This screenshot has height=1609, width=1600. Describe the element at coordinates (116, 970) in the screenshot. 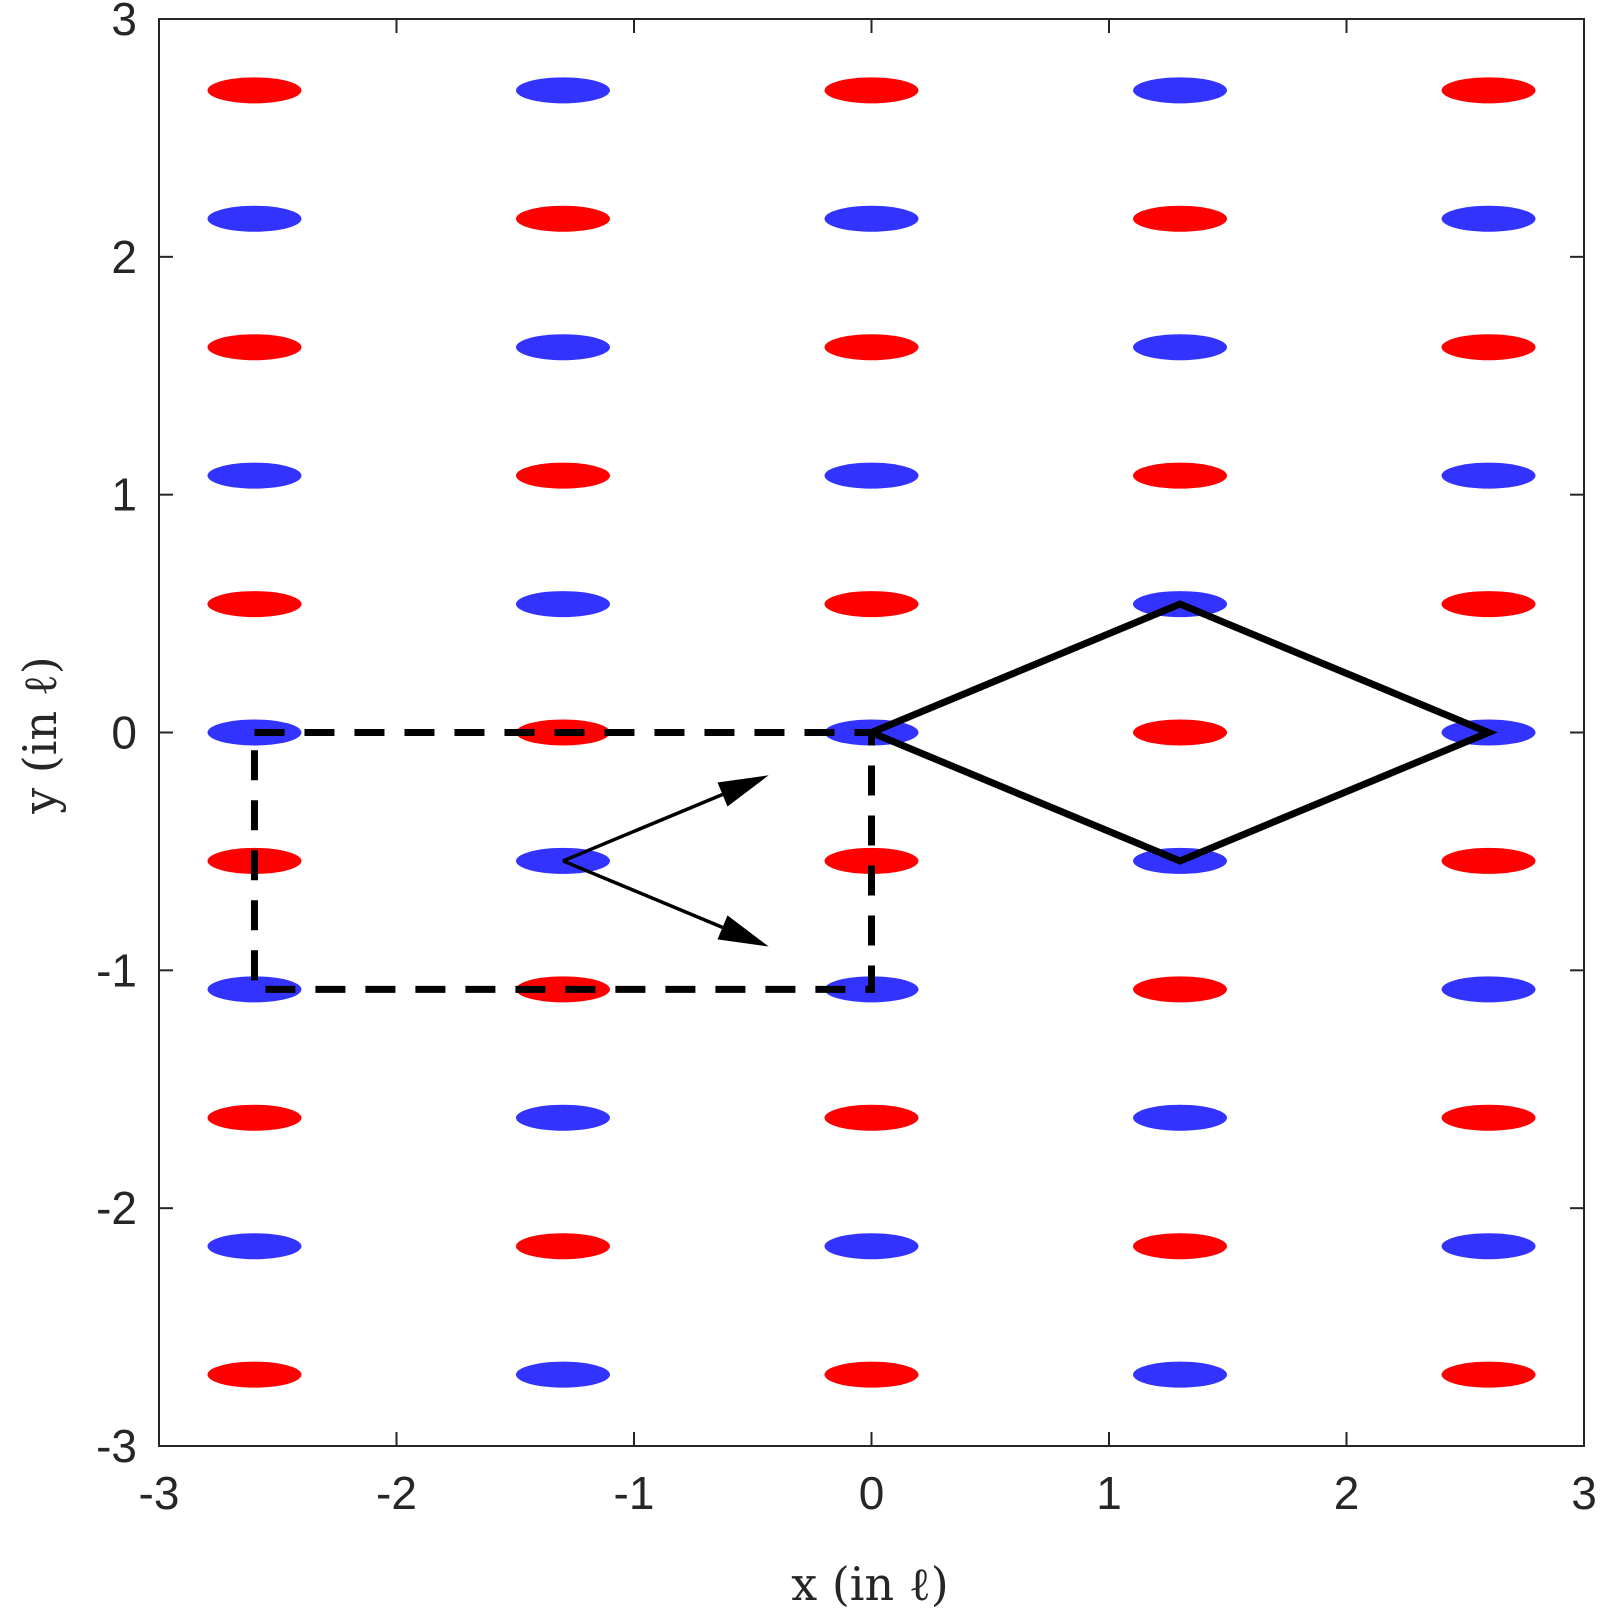

I see `y-tick-label: -1` at that location.